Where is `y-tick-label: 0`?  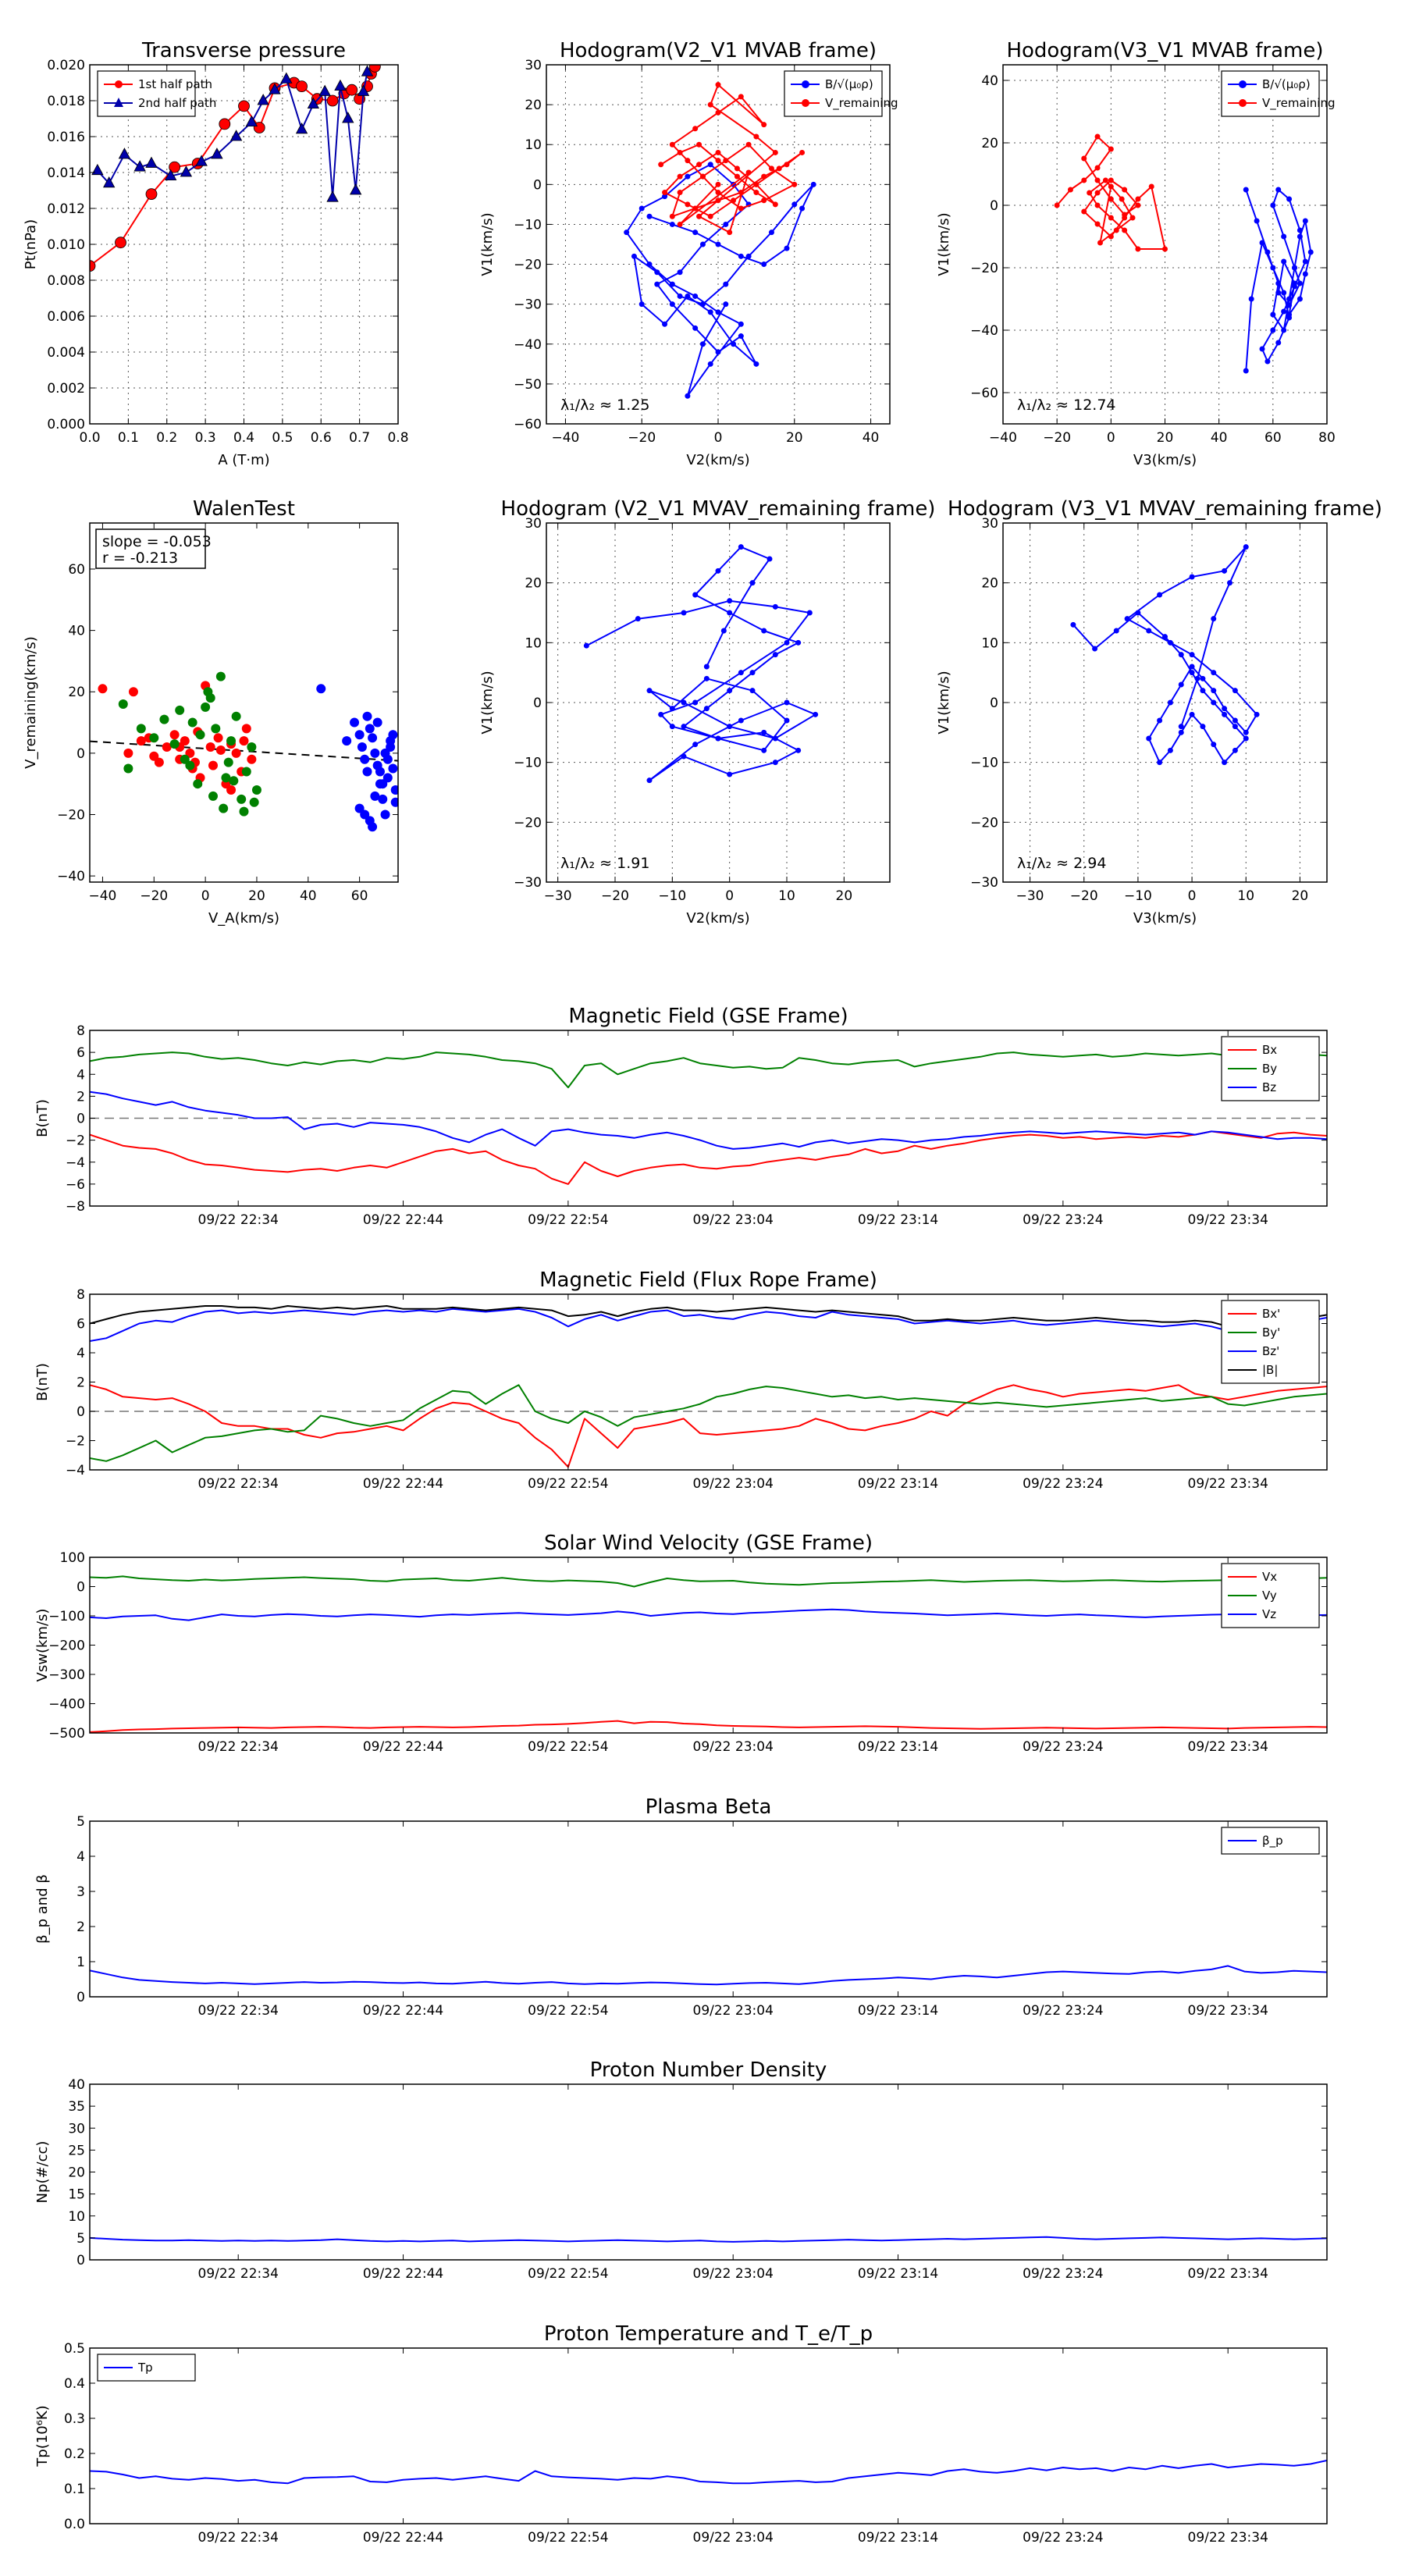
y-tick-label: 0 is located at coordinates (81, 1998).